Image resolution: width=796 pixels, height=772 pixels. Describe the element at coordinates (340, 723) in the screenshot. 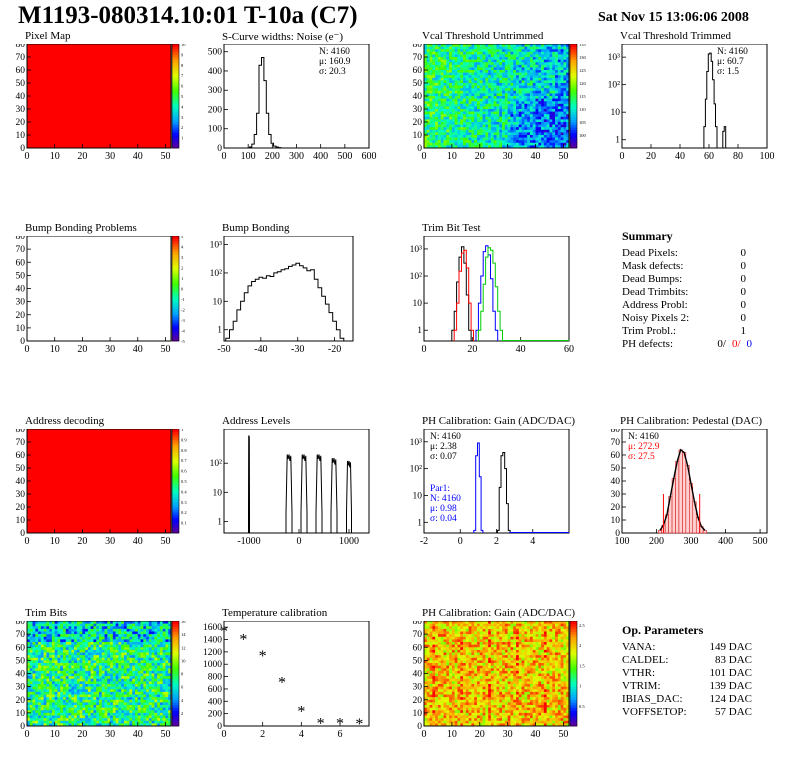

I see `temperature-point: *` at that location.